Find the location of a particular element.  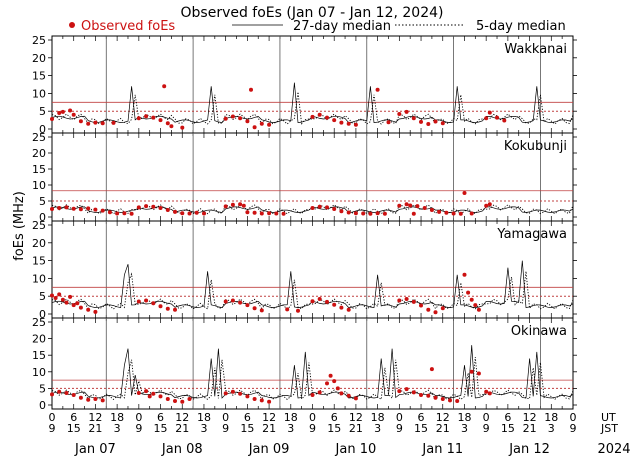

x-tick-label-jst: 9 is located at coordinates (312, 428).